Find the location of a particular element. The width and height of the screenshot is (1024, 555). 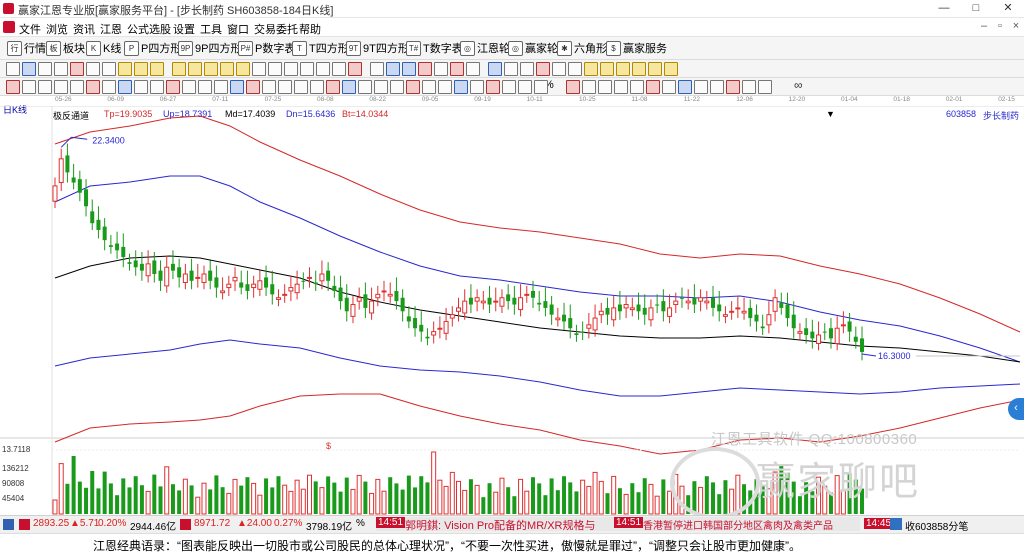

infinity-icon: ∞ is located at coordinates (798, 85).